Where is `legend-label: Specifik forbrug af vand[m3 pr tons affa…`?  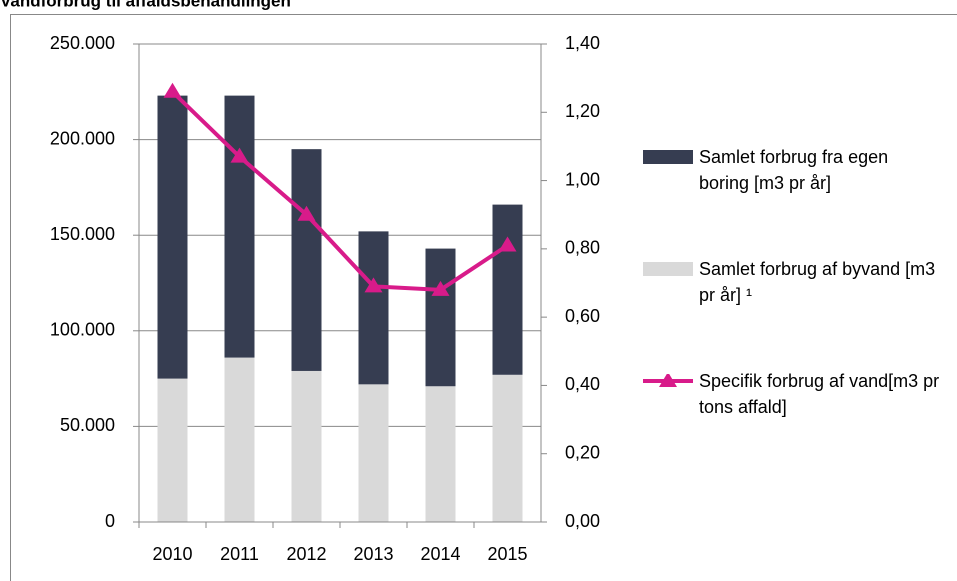 legend-label: Specifik forbrug af vand[m3 pr tons affa… is located at coordinates (819, 394).